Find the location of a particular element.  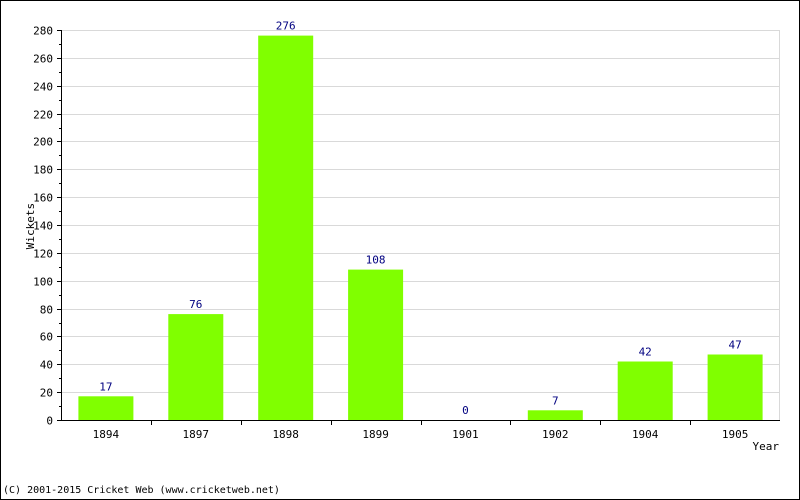

x-tick-label: 1899 is located at coordinates (375, 434).